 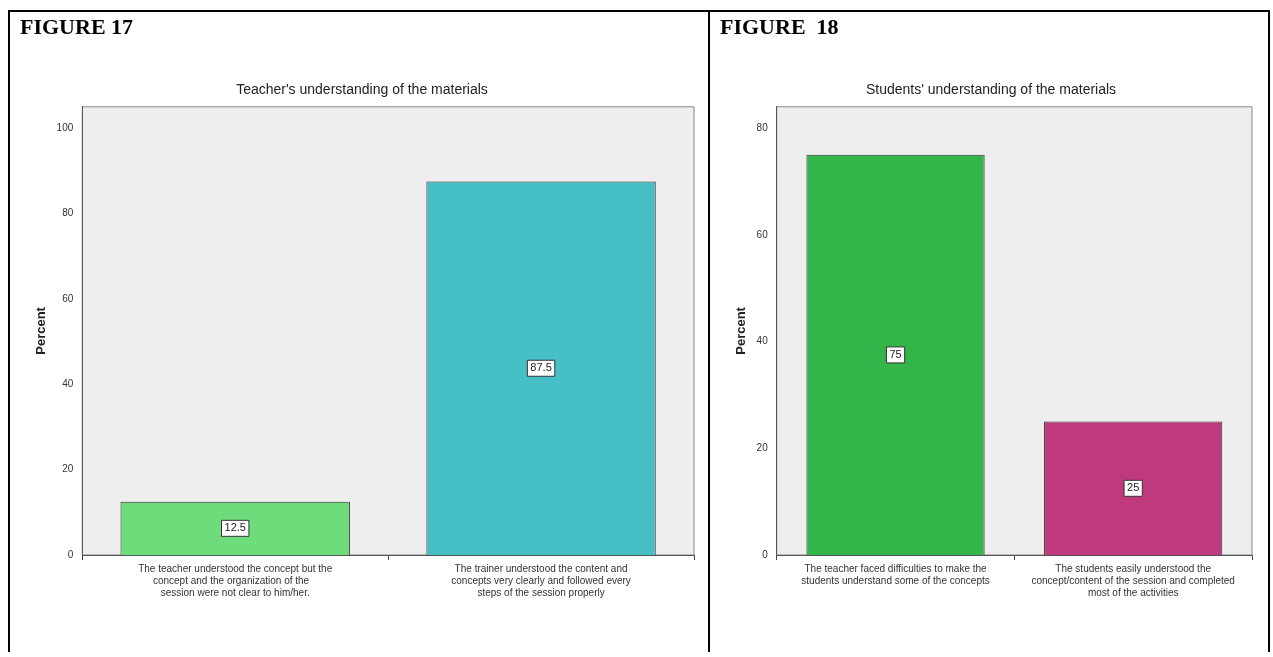 What do you see at coordinates (235, 580) in the screenshot?
I see `x-tick-label: The teacher understood the concept but the concept and the organization of the session were not clear to him/her.` at bounding box center [235, 580].